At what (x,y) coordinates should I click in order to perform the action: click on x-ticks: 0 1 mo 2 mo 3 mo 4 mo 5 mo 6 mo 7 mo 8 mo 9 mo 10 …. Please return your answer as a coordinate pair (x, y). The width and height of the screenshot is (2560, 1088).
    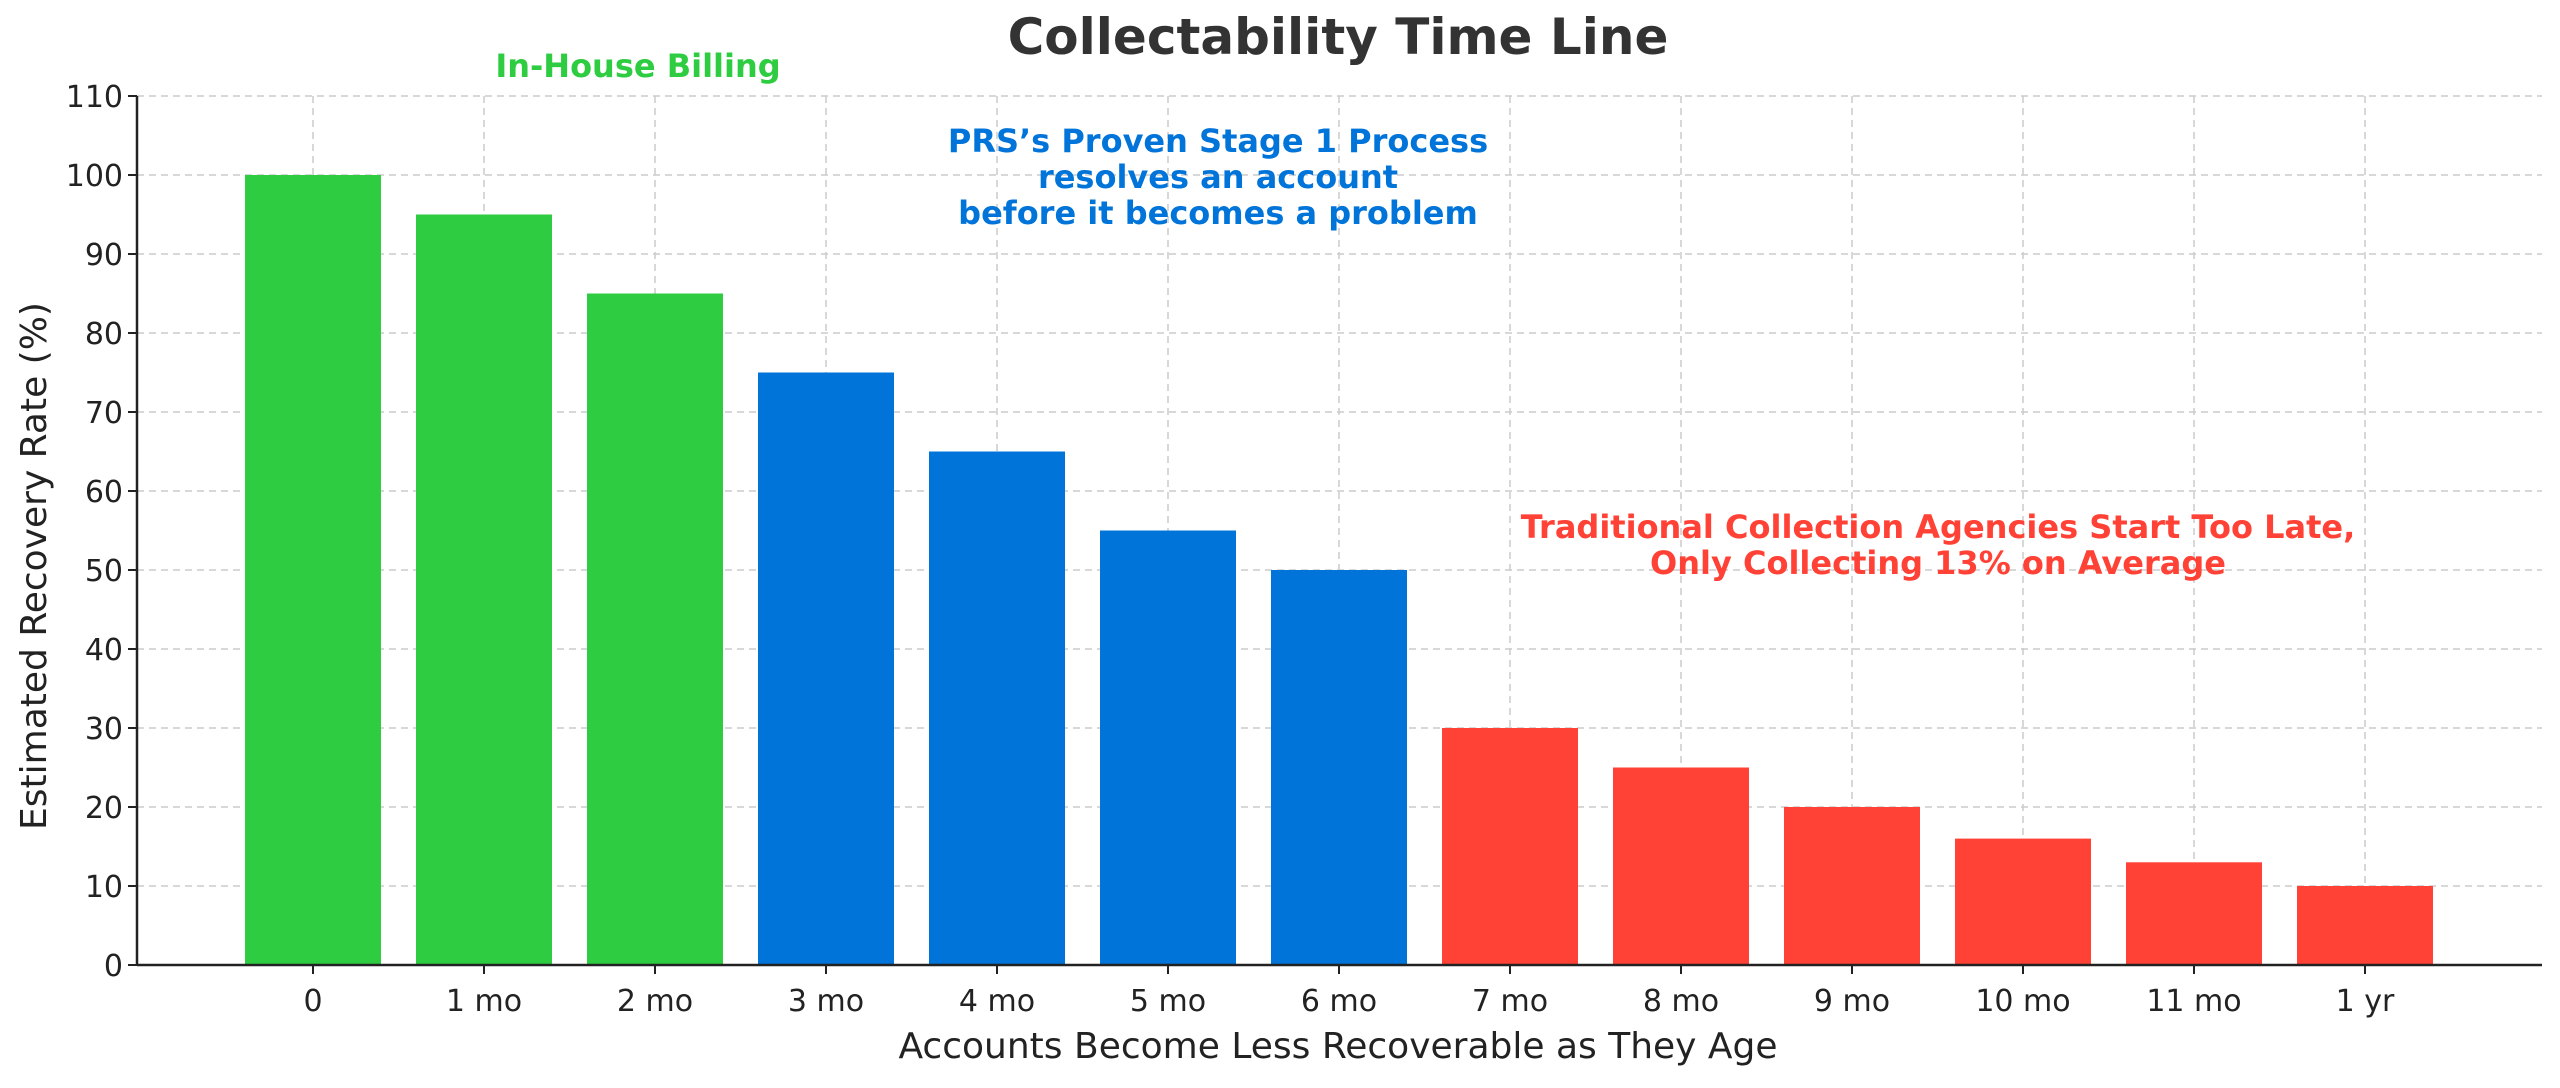
    Looking at the image, I should click on (1349, 992).